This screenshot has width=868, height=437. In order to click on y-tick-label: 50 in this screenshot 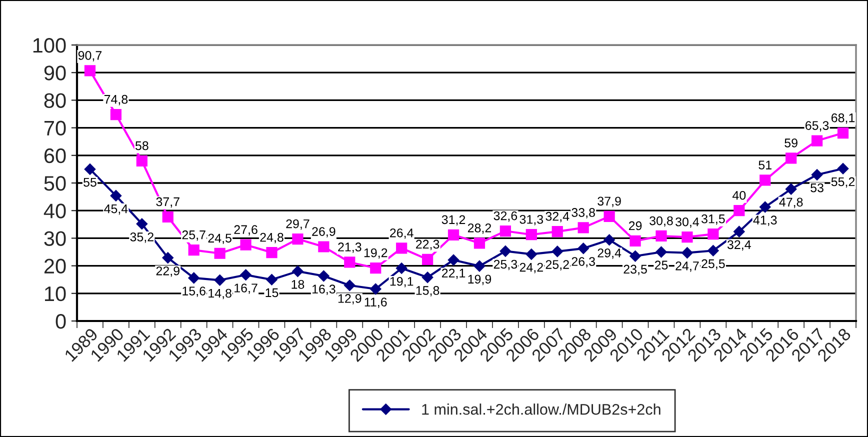, I will do `click(55, 183)`.